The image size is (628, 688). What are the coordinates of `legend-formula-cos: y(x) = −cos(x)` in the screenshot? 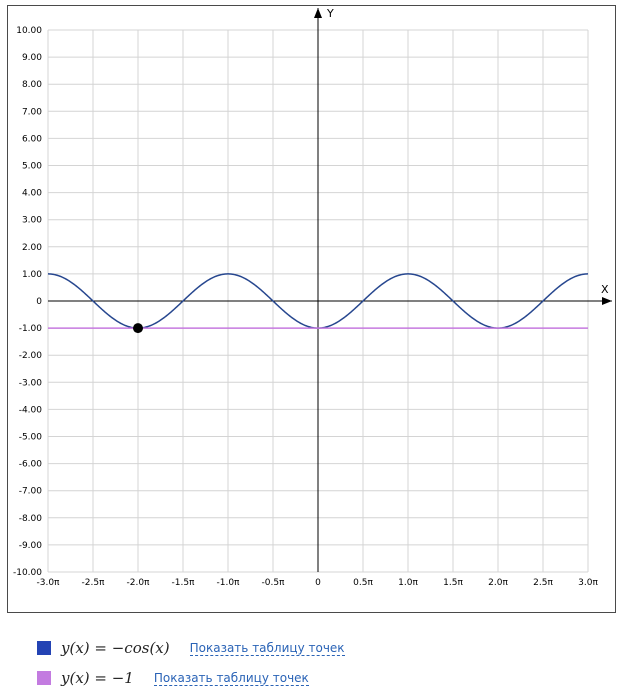 It's located at (115, 648).